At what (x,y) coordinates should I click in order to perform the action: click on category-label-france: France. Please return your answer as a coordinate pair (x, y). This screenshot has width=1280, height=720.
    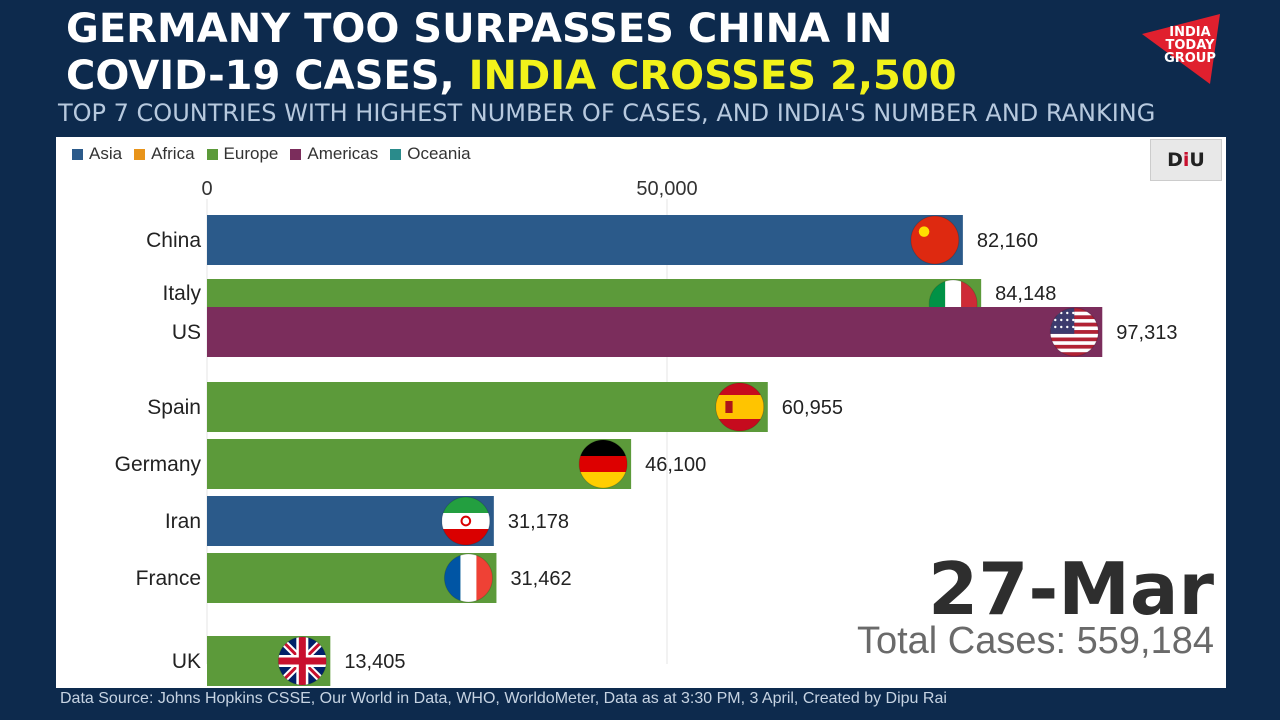
    Looking at the image, I should click on (168, 578).